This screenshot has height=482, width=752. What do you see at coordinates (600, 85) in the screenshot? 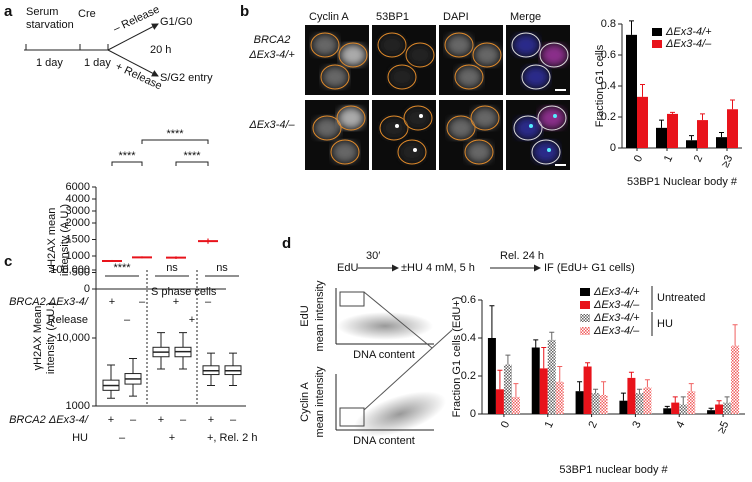
I see `y-axis-label: Fraction G1 cells` at bounding box center [600, 85].